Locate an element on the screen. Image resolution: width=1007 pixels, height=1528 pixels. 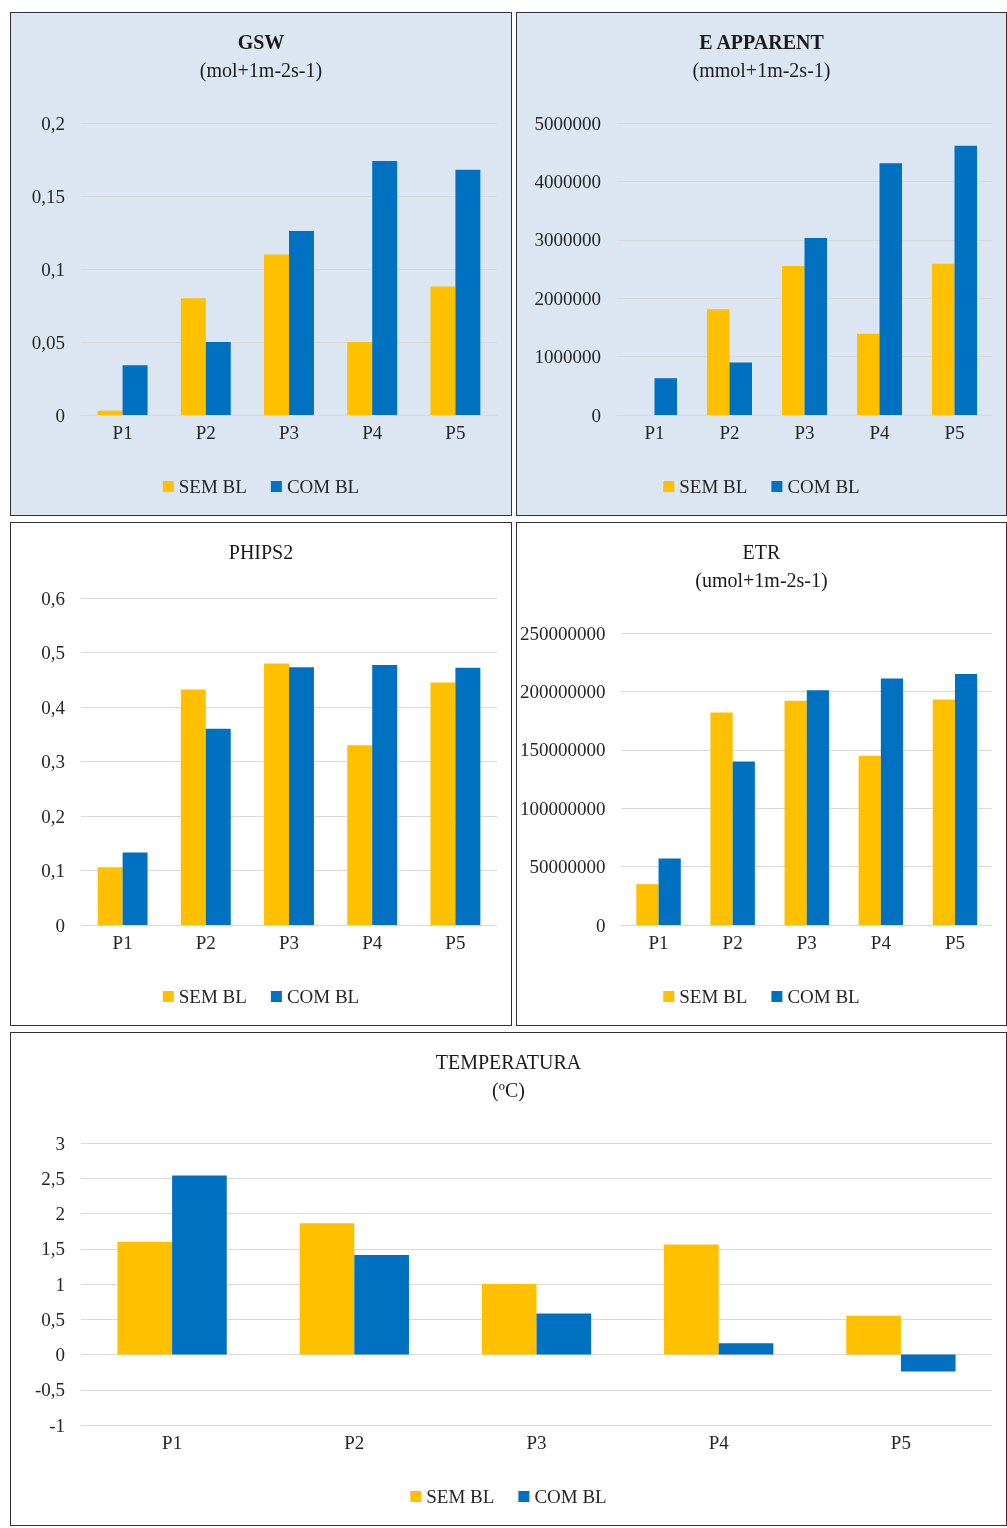
y-tick-label: 1,5 is located at coordinates (53, 1249).